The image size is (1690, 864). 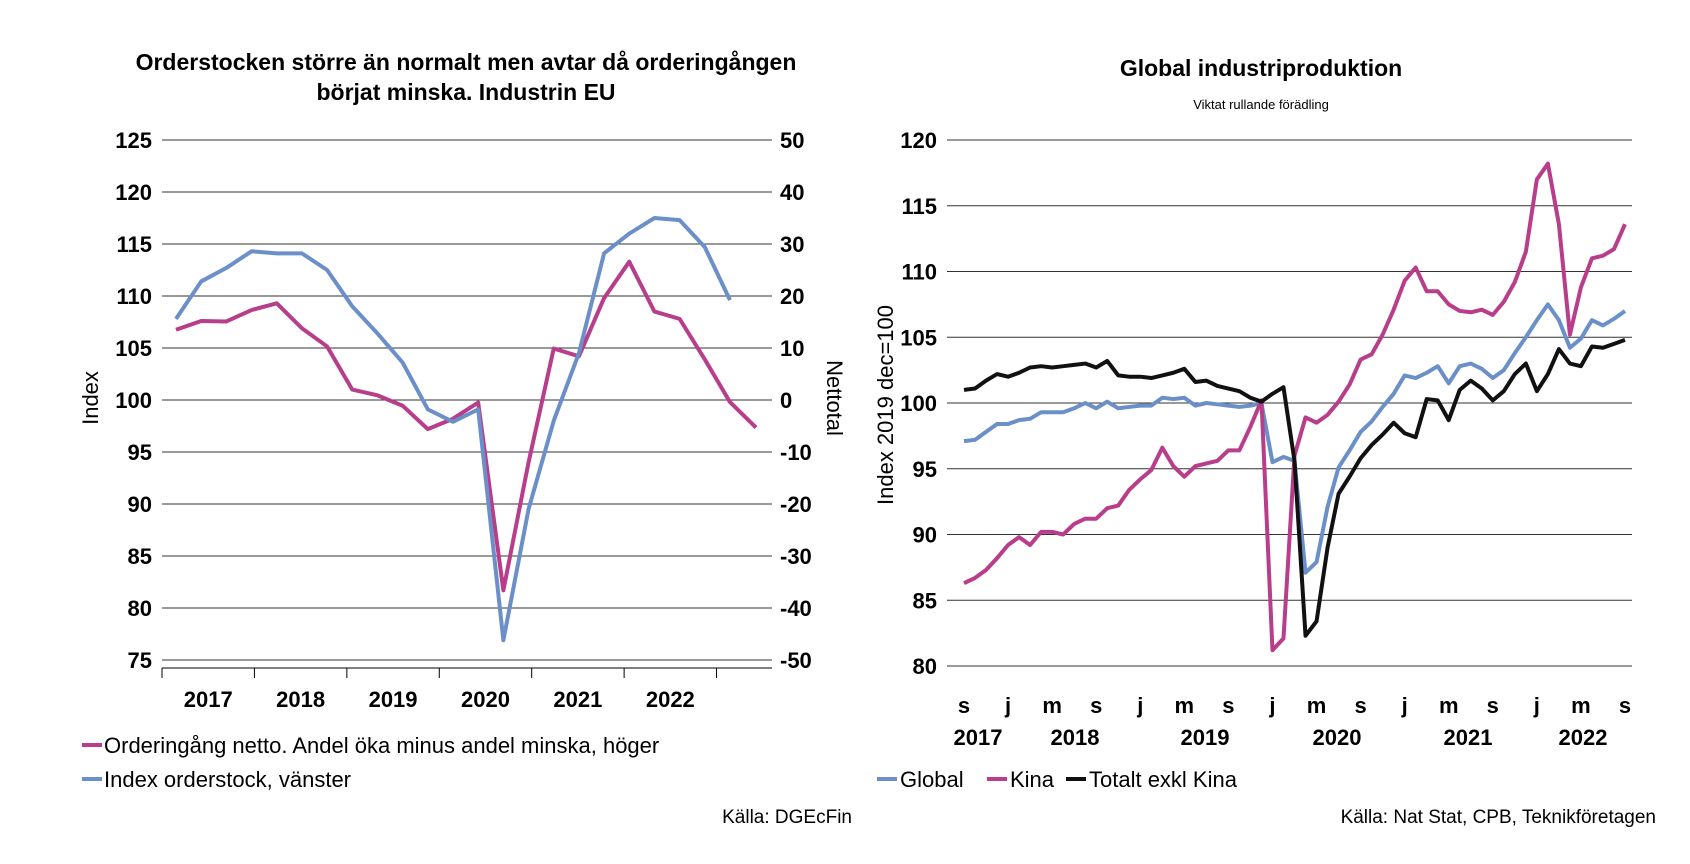 What do you see at coordinates (135, 296) in the screenshot?
I see `chart1-y-tick-label: 110` at bounding box center [135, 296].